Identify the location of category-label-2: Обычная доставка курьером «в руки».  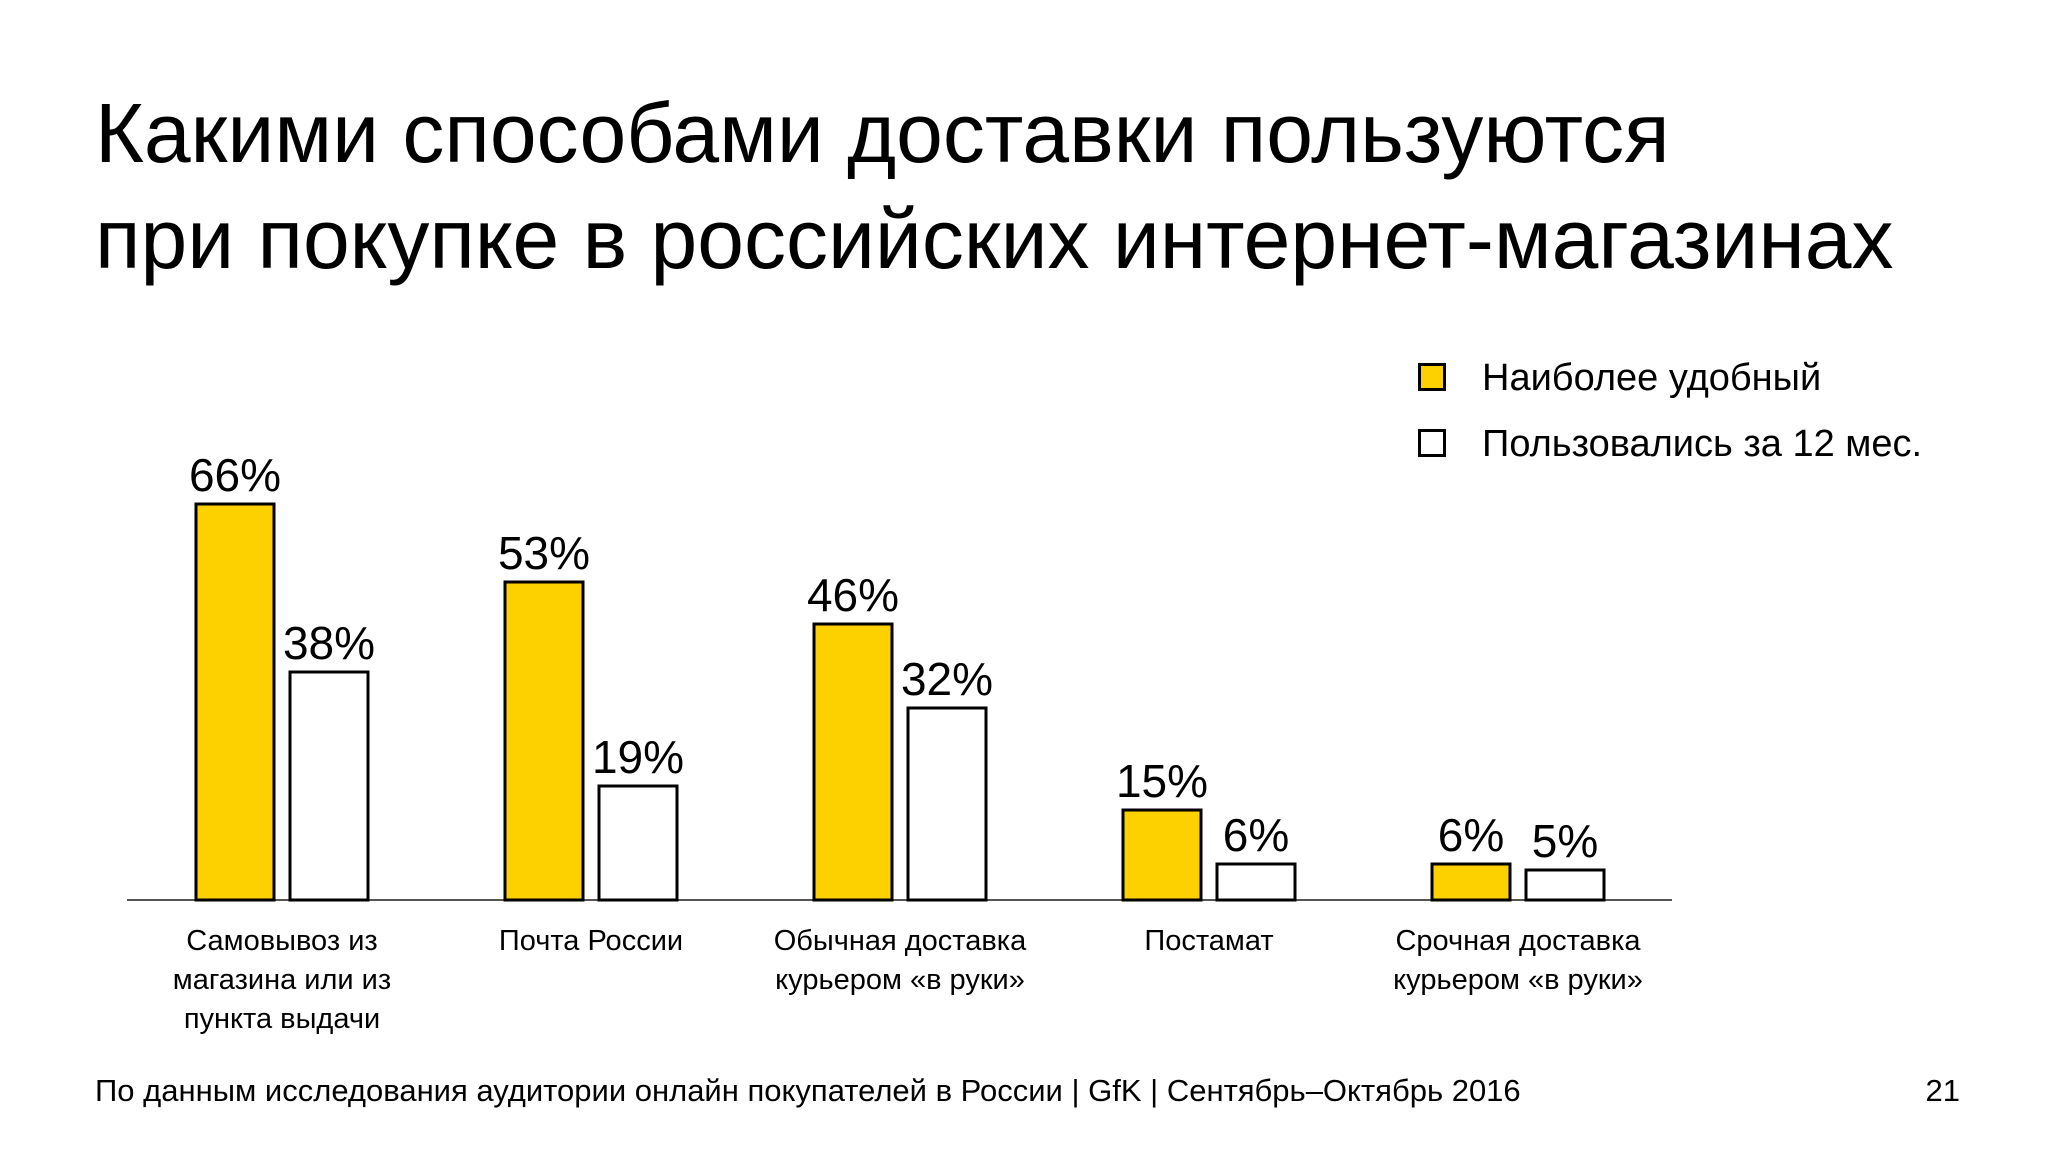
(900, 960).